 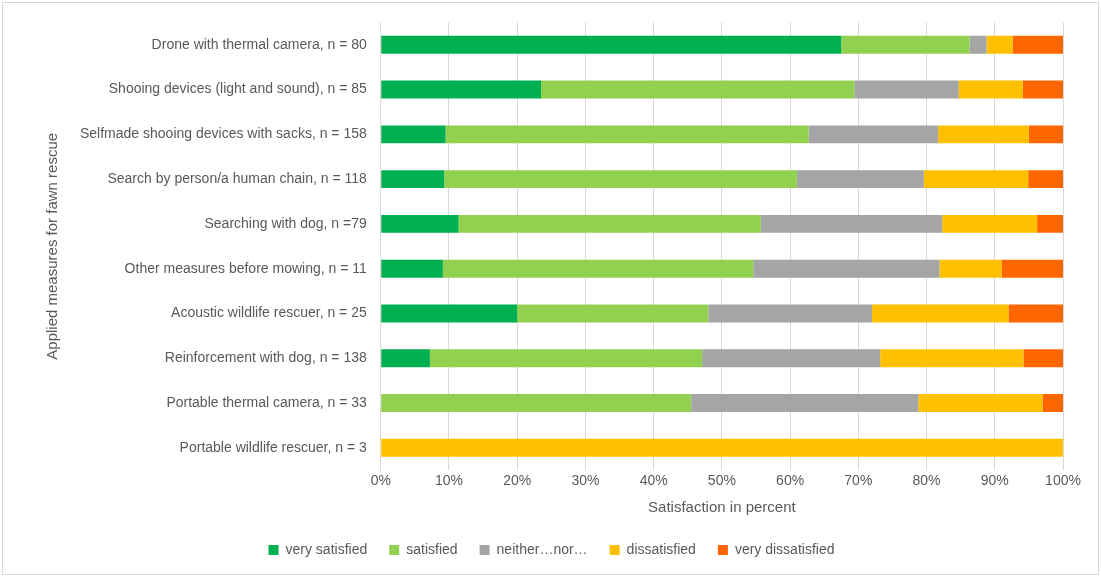 I want to click on x-tick-label: 100%, so click(x=1063, y=480).